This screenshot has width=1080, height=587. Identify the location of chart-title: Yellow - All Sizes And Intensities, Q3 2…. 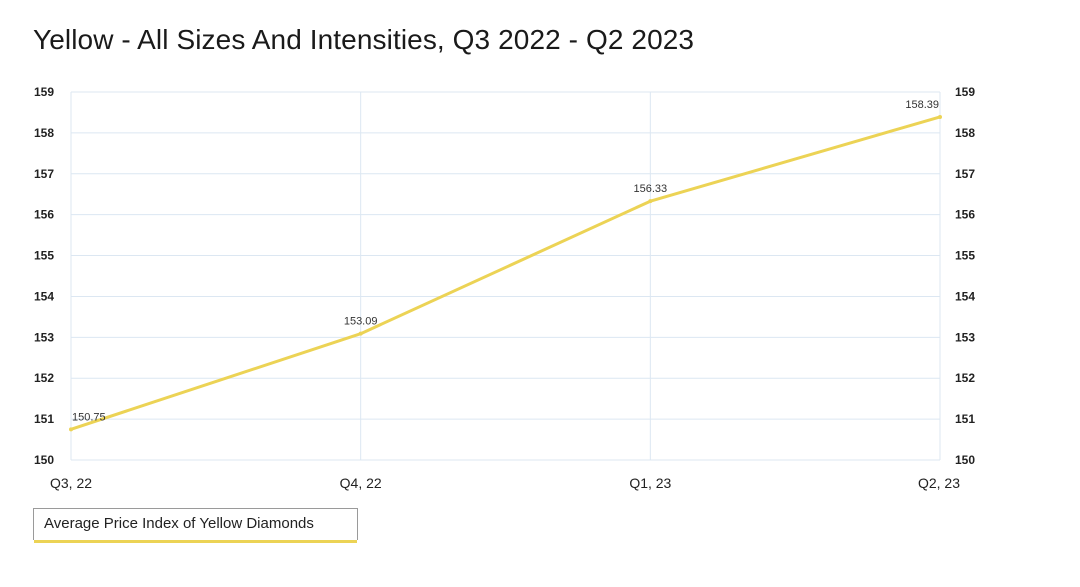
(364, 39).